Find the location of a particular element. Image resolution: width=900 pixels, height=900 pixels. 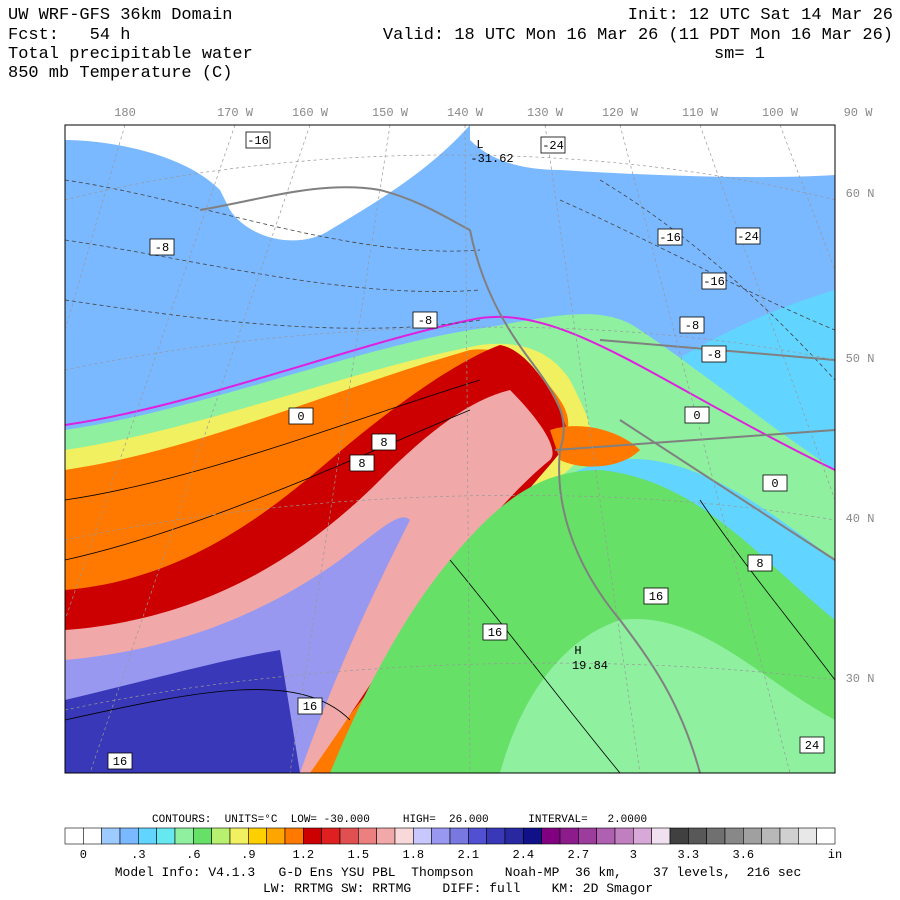

contour-label: 19.84 is located at coordinates (590, 666).